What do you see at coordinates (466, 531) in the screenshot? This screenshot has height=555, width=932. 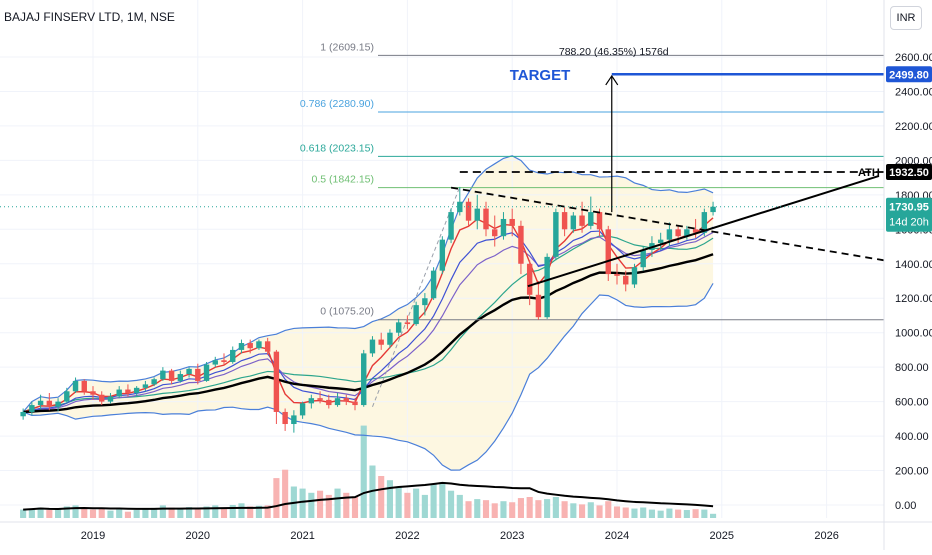 I see `time-axis: 2019 2020 2021 2022 2023 2024 2025 2026` at bounding box center [466, 531].